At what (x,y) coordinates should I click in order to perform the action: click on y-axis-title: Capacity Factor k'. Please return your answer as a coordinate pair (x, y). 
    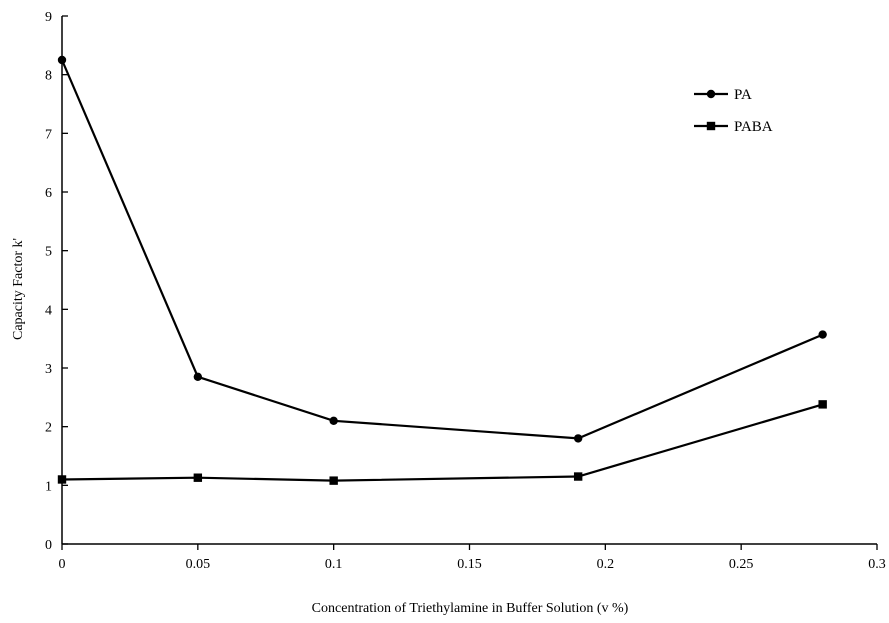
    Looking at the image, I should click on (18, 289).